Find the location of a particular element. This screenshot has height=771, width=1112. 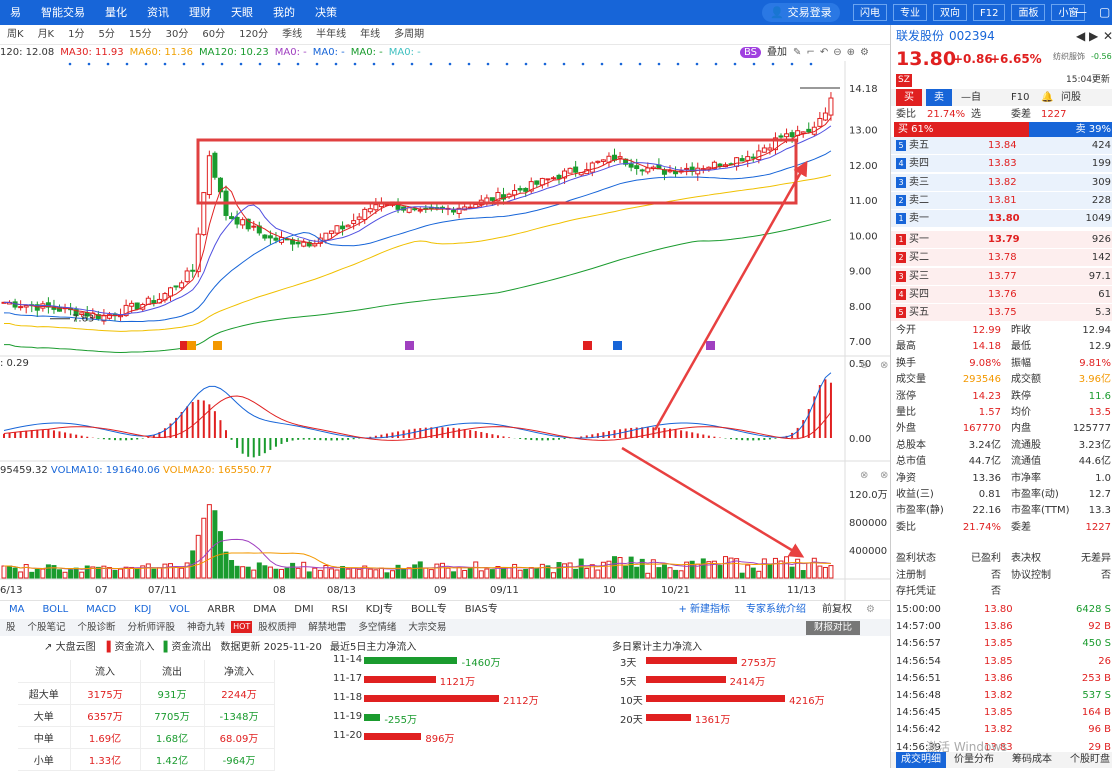

menu-item: 我的 is located at coordinates (284, 12).